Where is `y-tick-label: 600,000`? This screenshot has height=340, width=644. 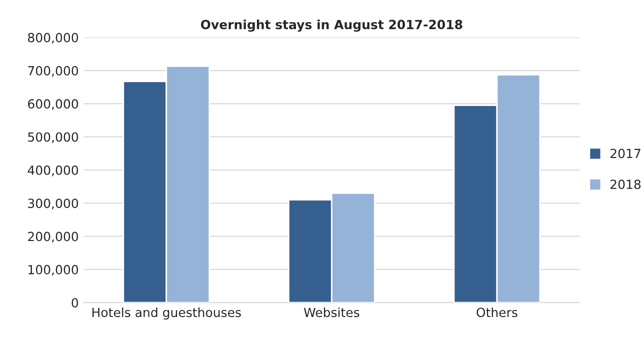
y-tick-label: 600,000 is located at coordinates (53, 104).